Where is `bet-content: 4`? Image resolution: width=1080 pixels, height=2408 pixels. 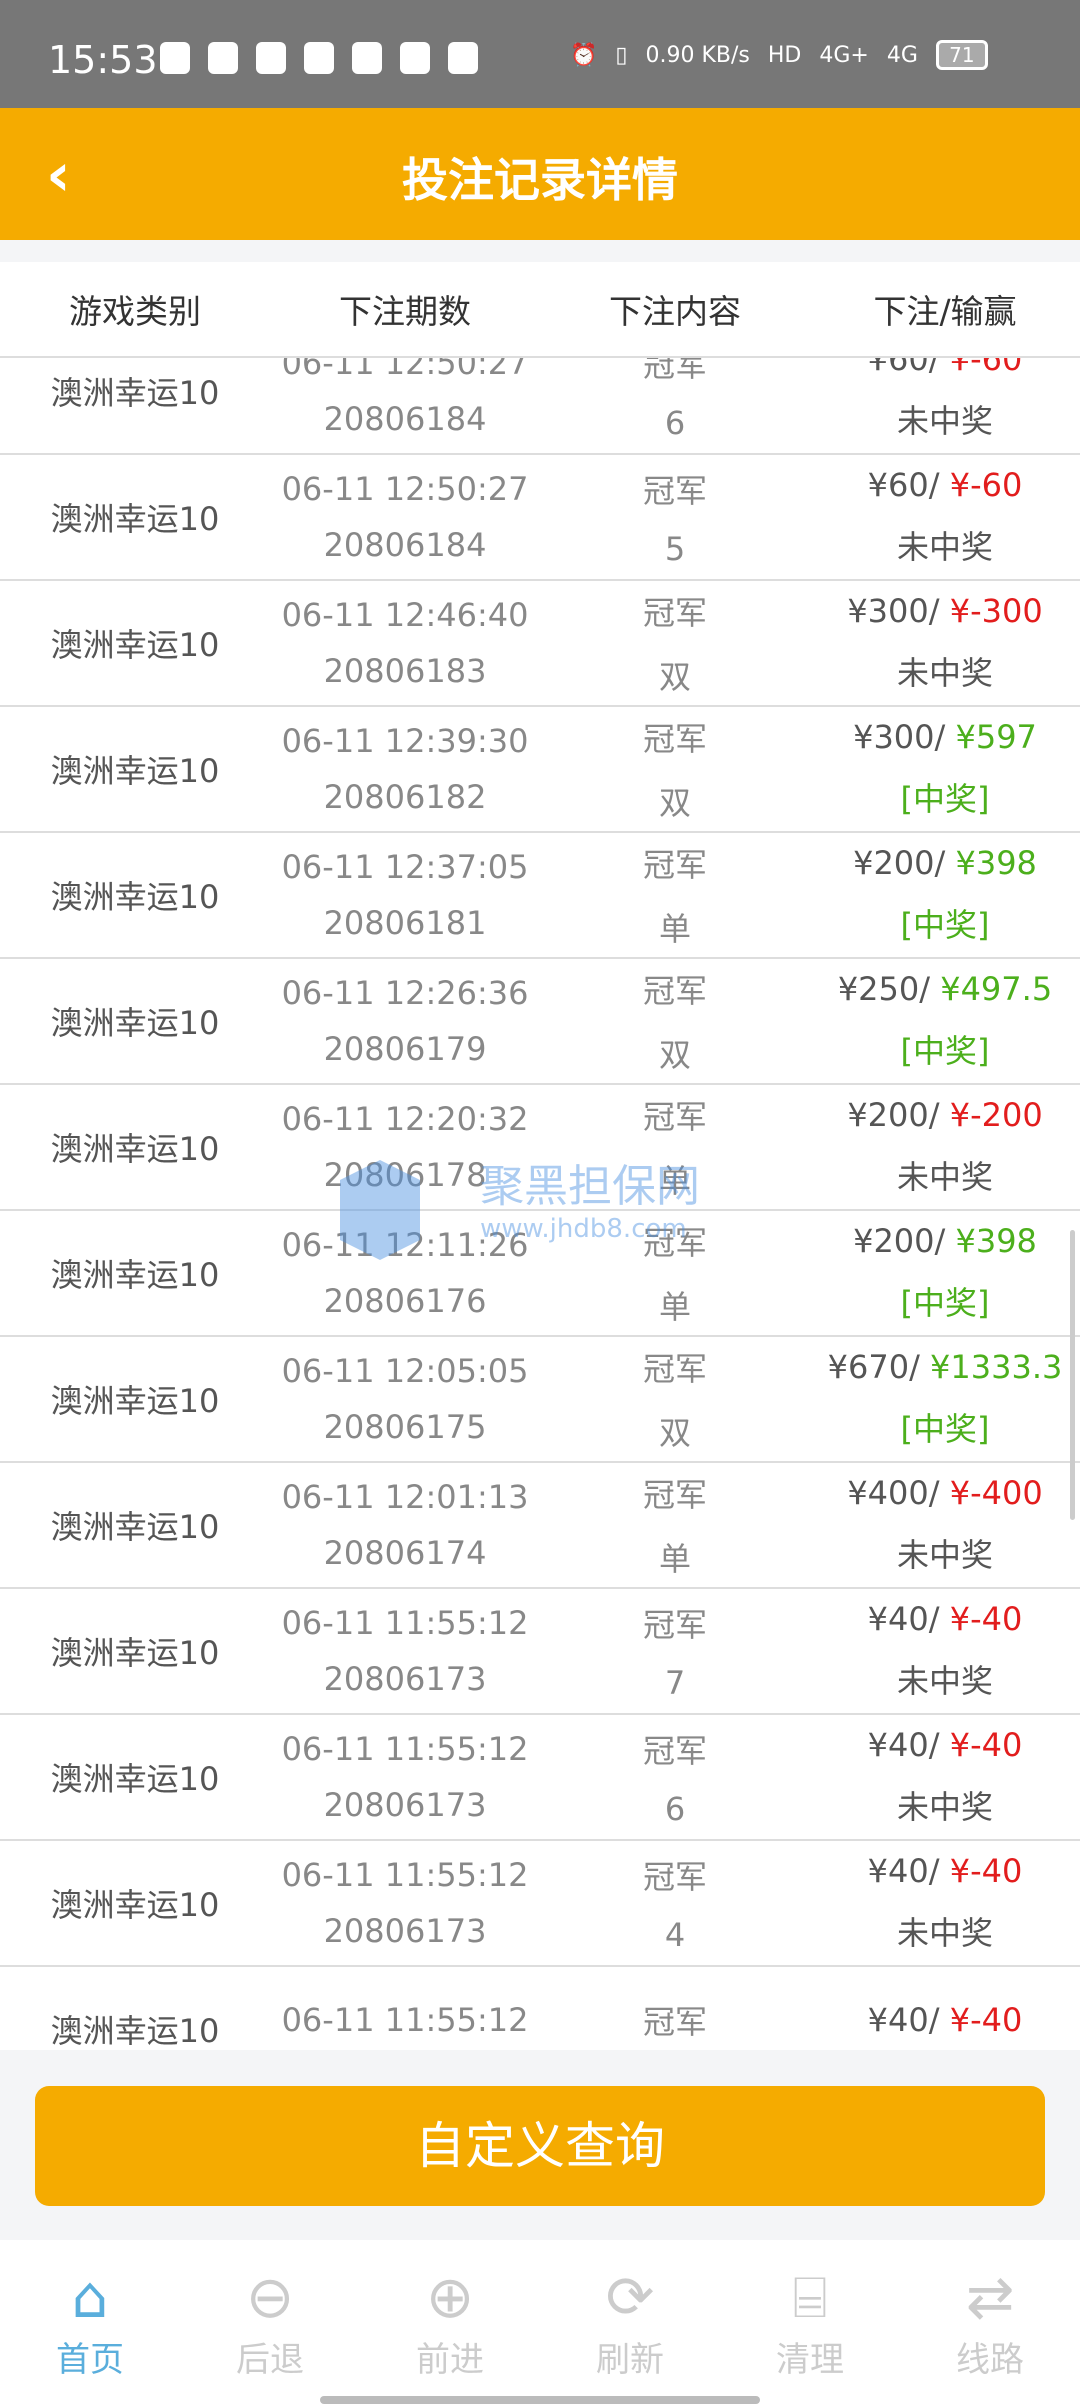 bet-content: 4 is located at coordinates (675, 1935).